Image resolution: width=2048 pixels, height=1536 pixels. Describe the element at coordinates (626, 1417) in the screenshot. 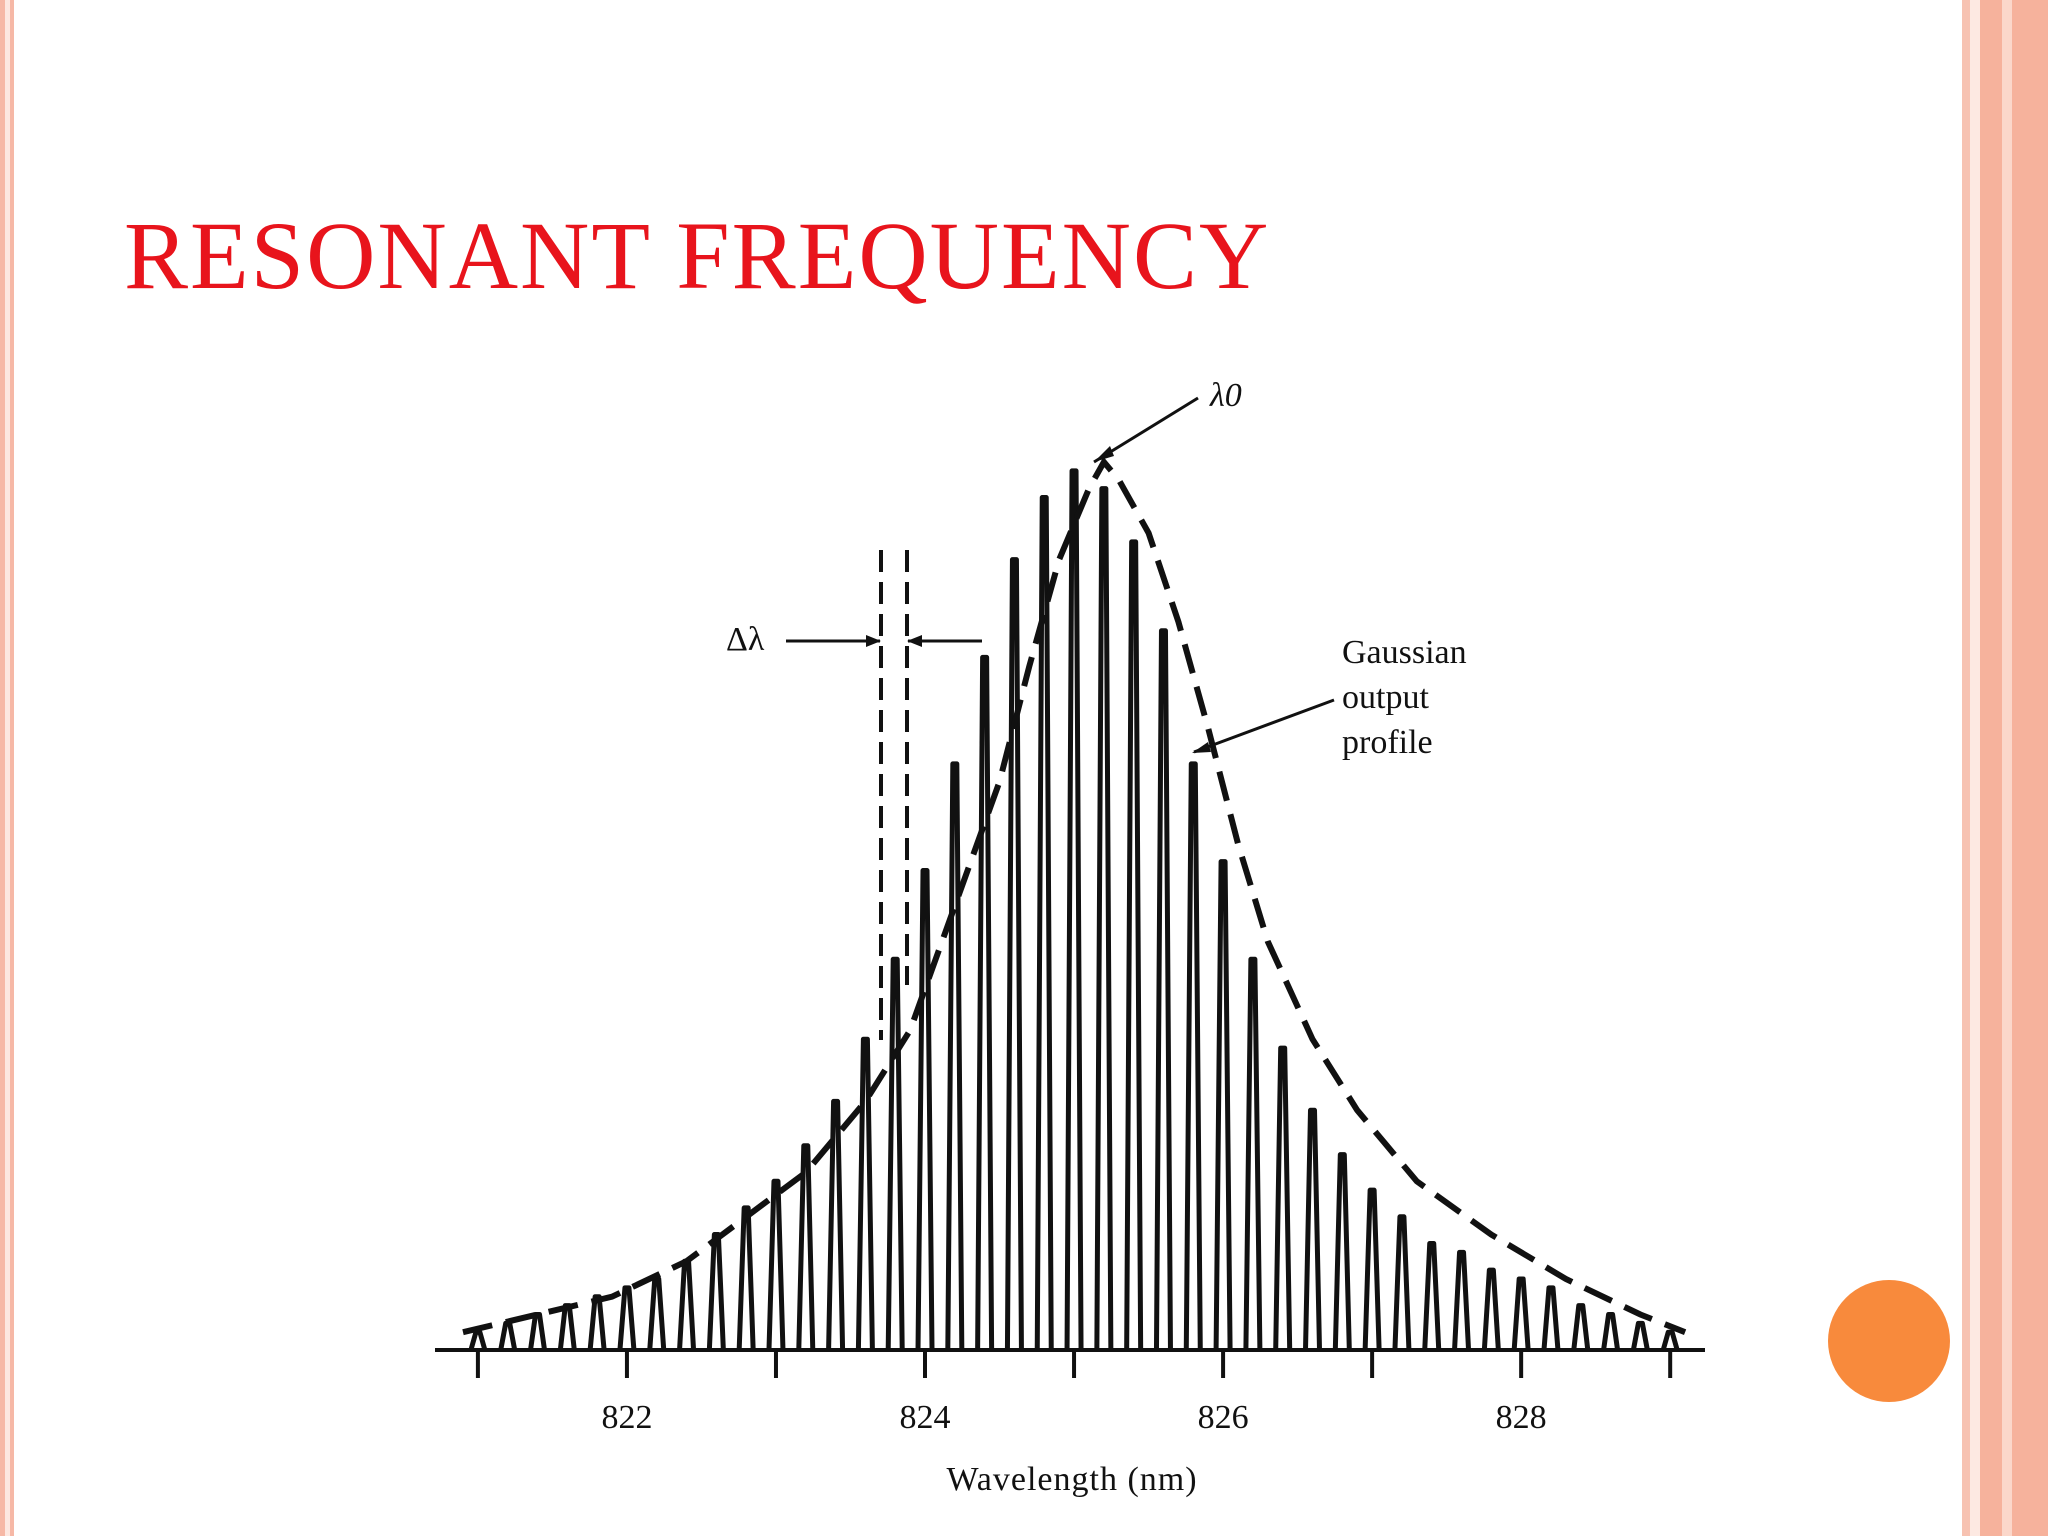

I see `x-tick-label: 822` at that location.